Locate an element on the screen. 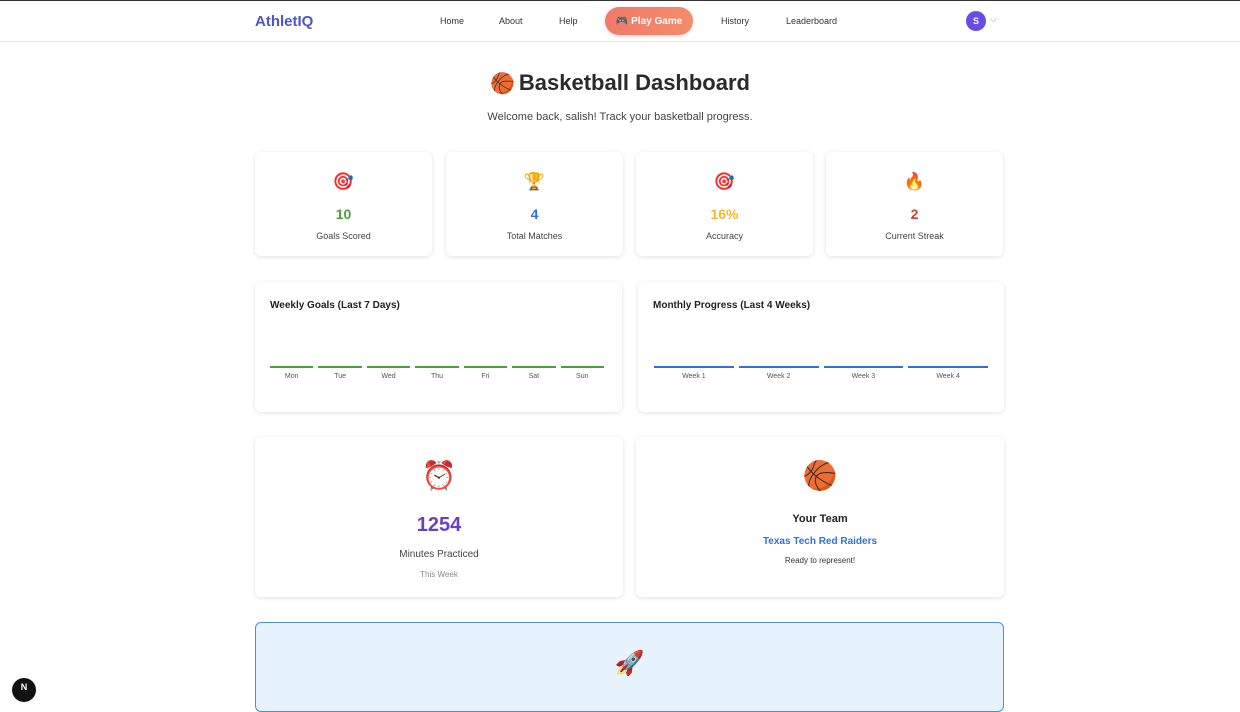 Image resolution: width=1240 pixels, height=712 pixels. nav-about-link: About is located at coordinates (511, 21).